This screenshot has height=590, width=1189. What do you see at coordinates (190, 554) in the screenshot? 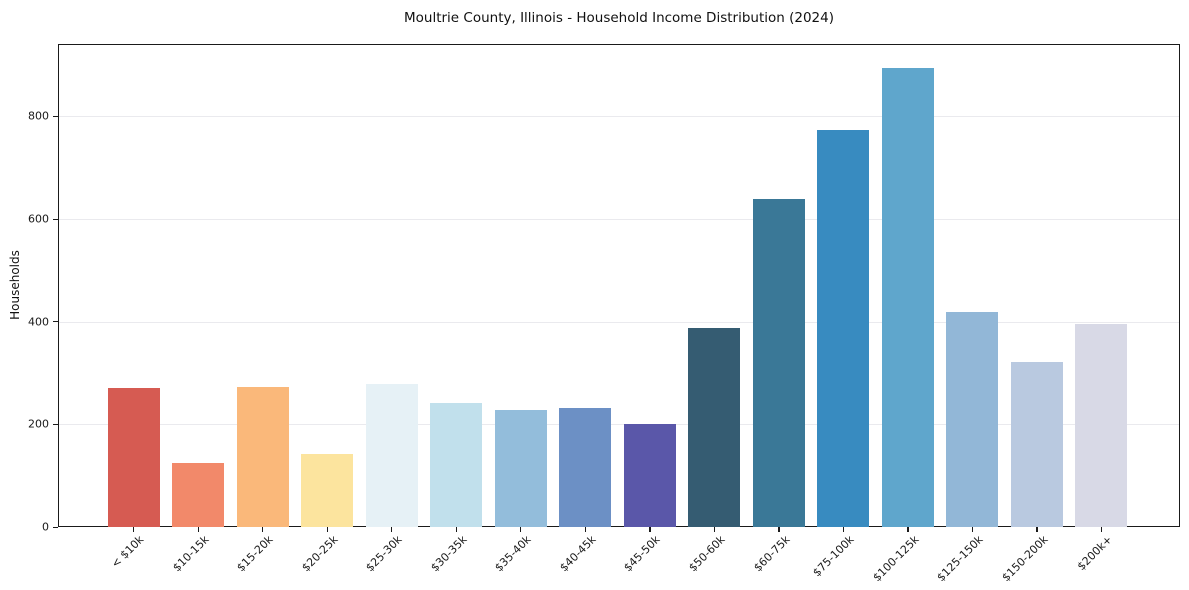
I see `x-tick-label: $10-15k` at bounding box center [190, 554].